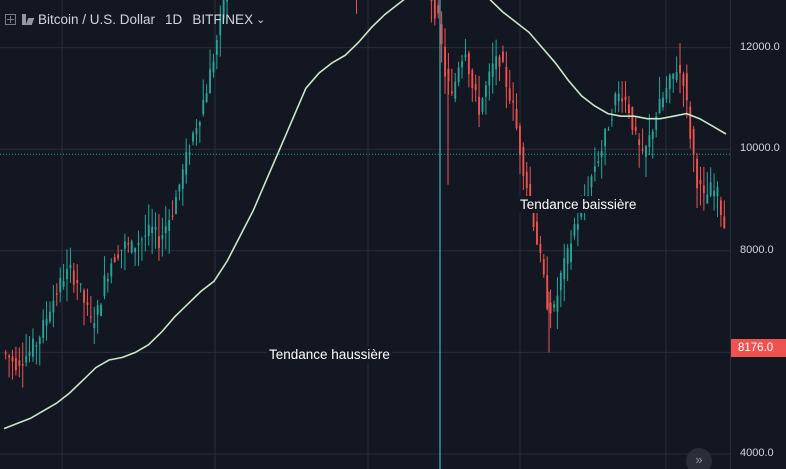 This screenshot has height=469, width=786. I want to click on exchange-label: BITFINEX, so click(223, 19).